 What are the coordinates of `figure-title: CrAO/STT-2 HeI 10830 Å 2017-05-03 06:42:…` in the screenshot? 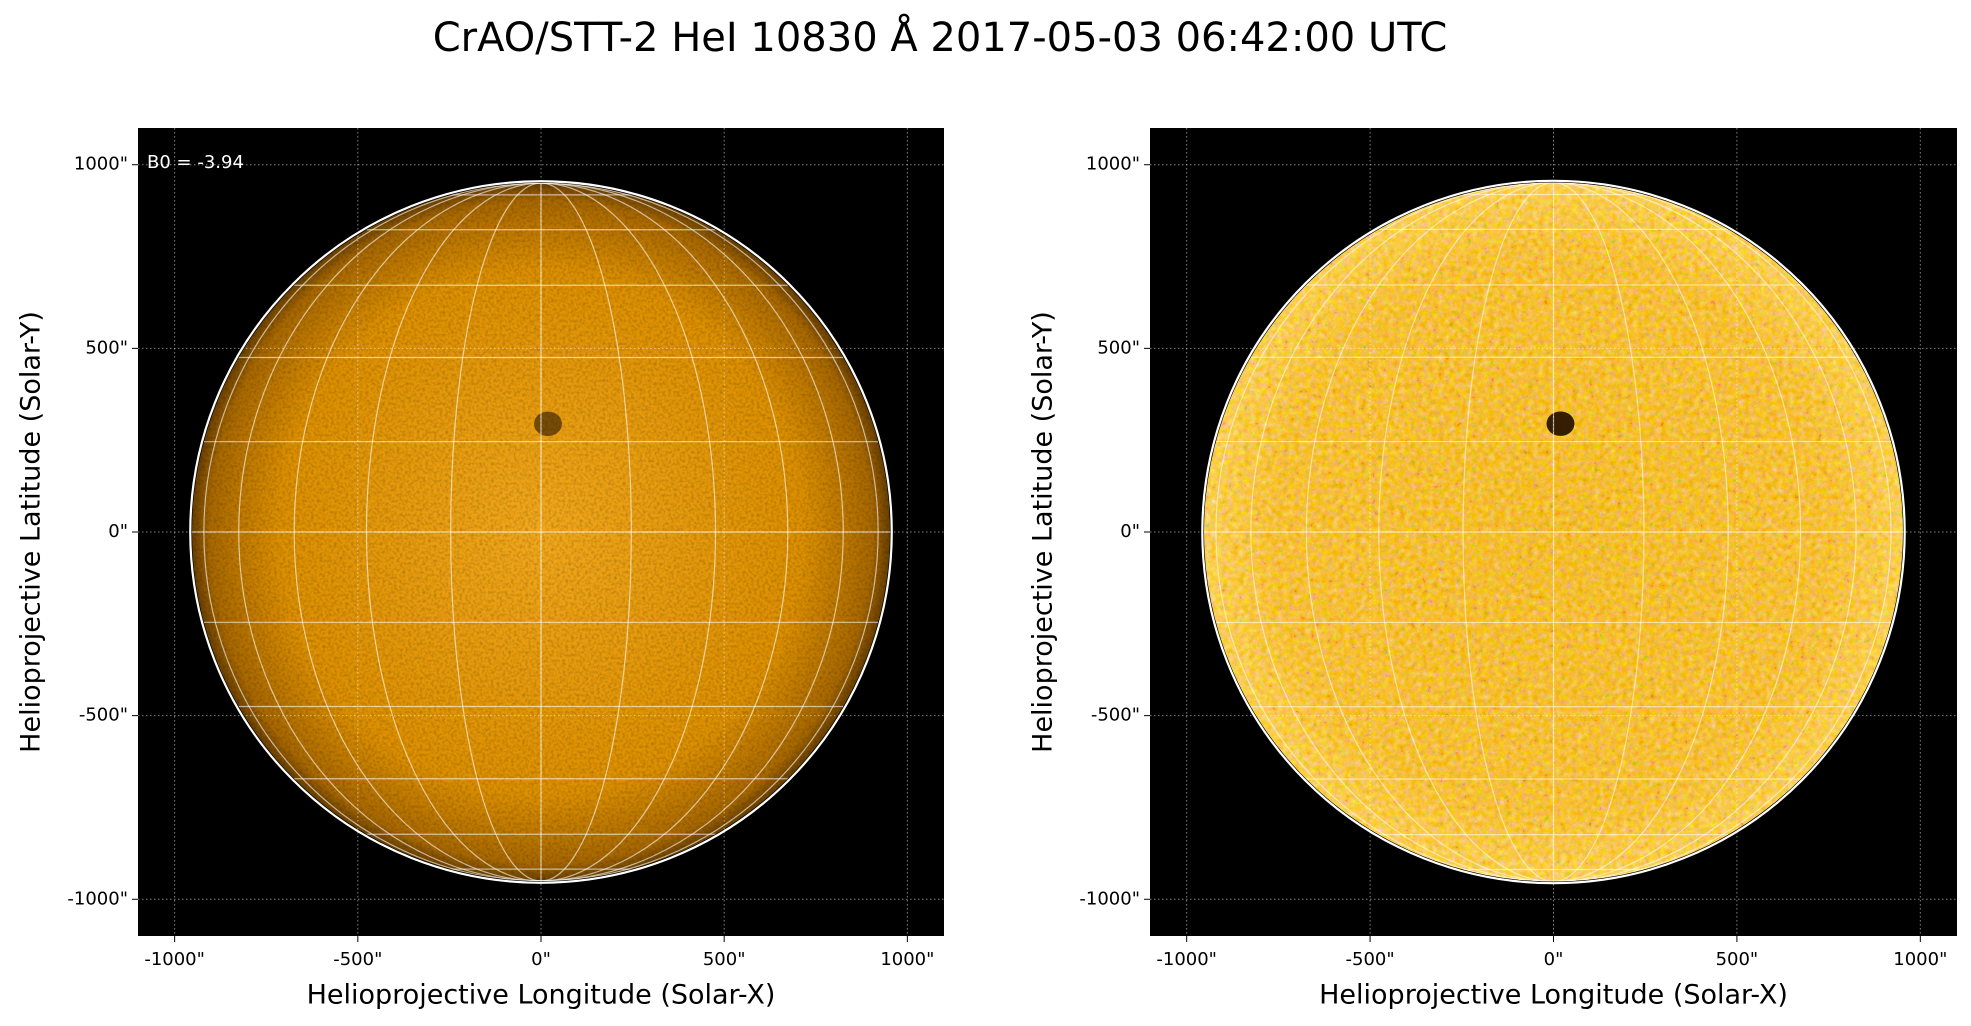 It's located at (940, 37).